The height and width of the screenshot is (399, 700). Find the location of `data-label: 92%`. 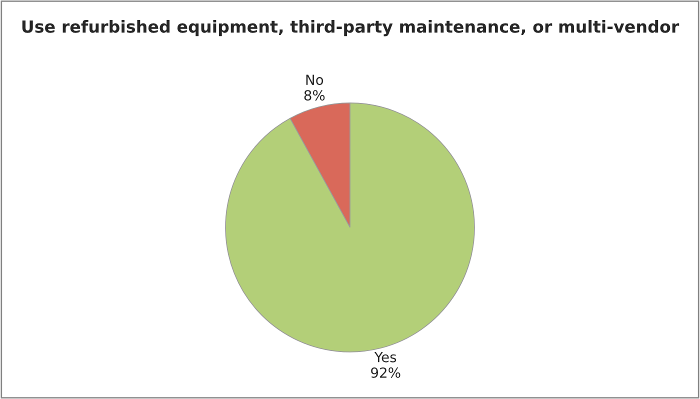

data-label: 92% is located at coordinates (385, 372).